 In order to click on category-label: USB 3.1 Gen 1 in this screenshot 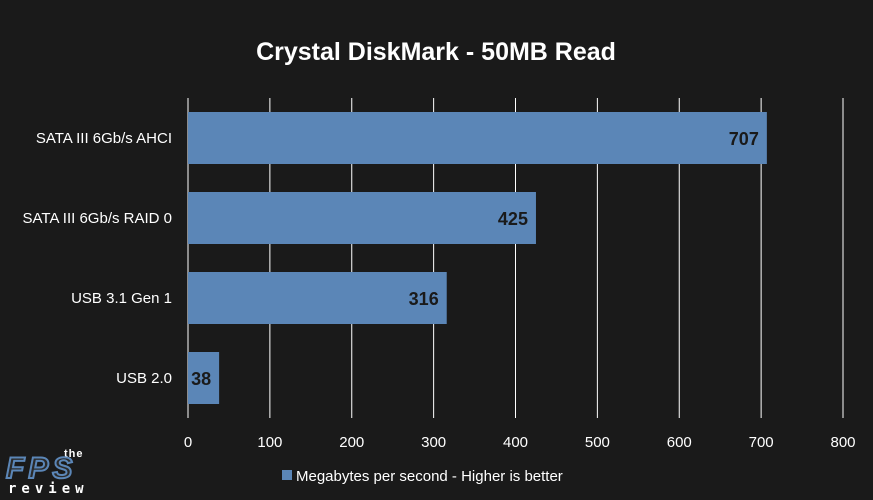, I will do `click(121, 298)`.